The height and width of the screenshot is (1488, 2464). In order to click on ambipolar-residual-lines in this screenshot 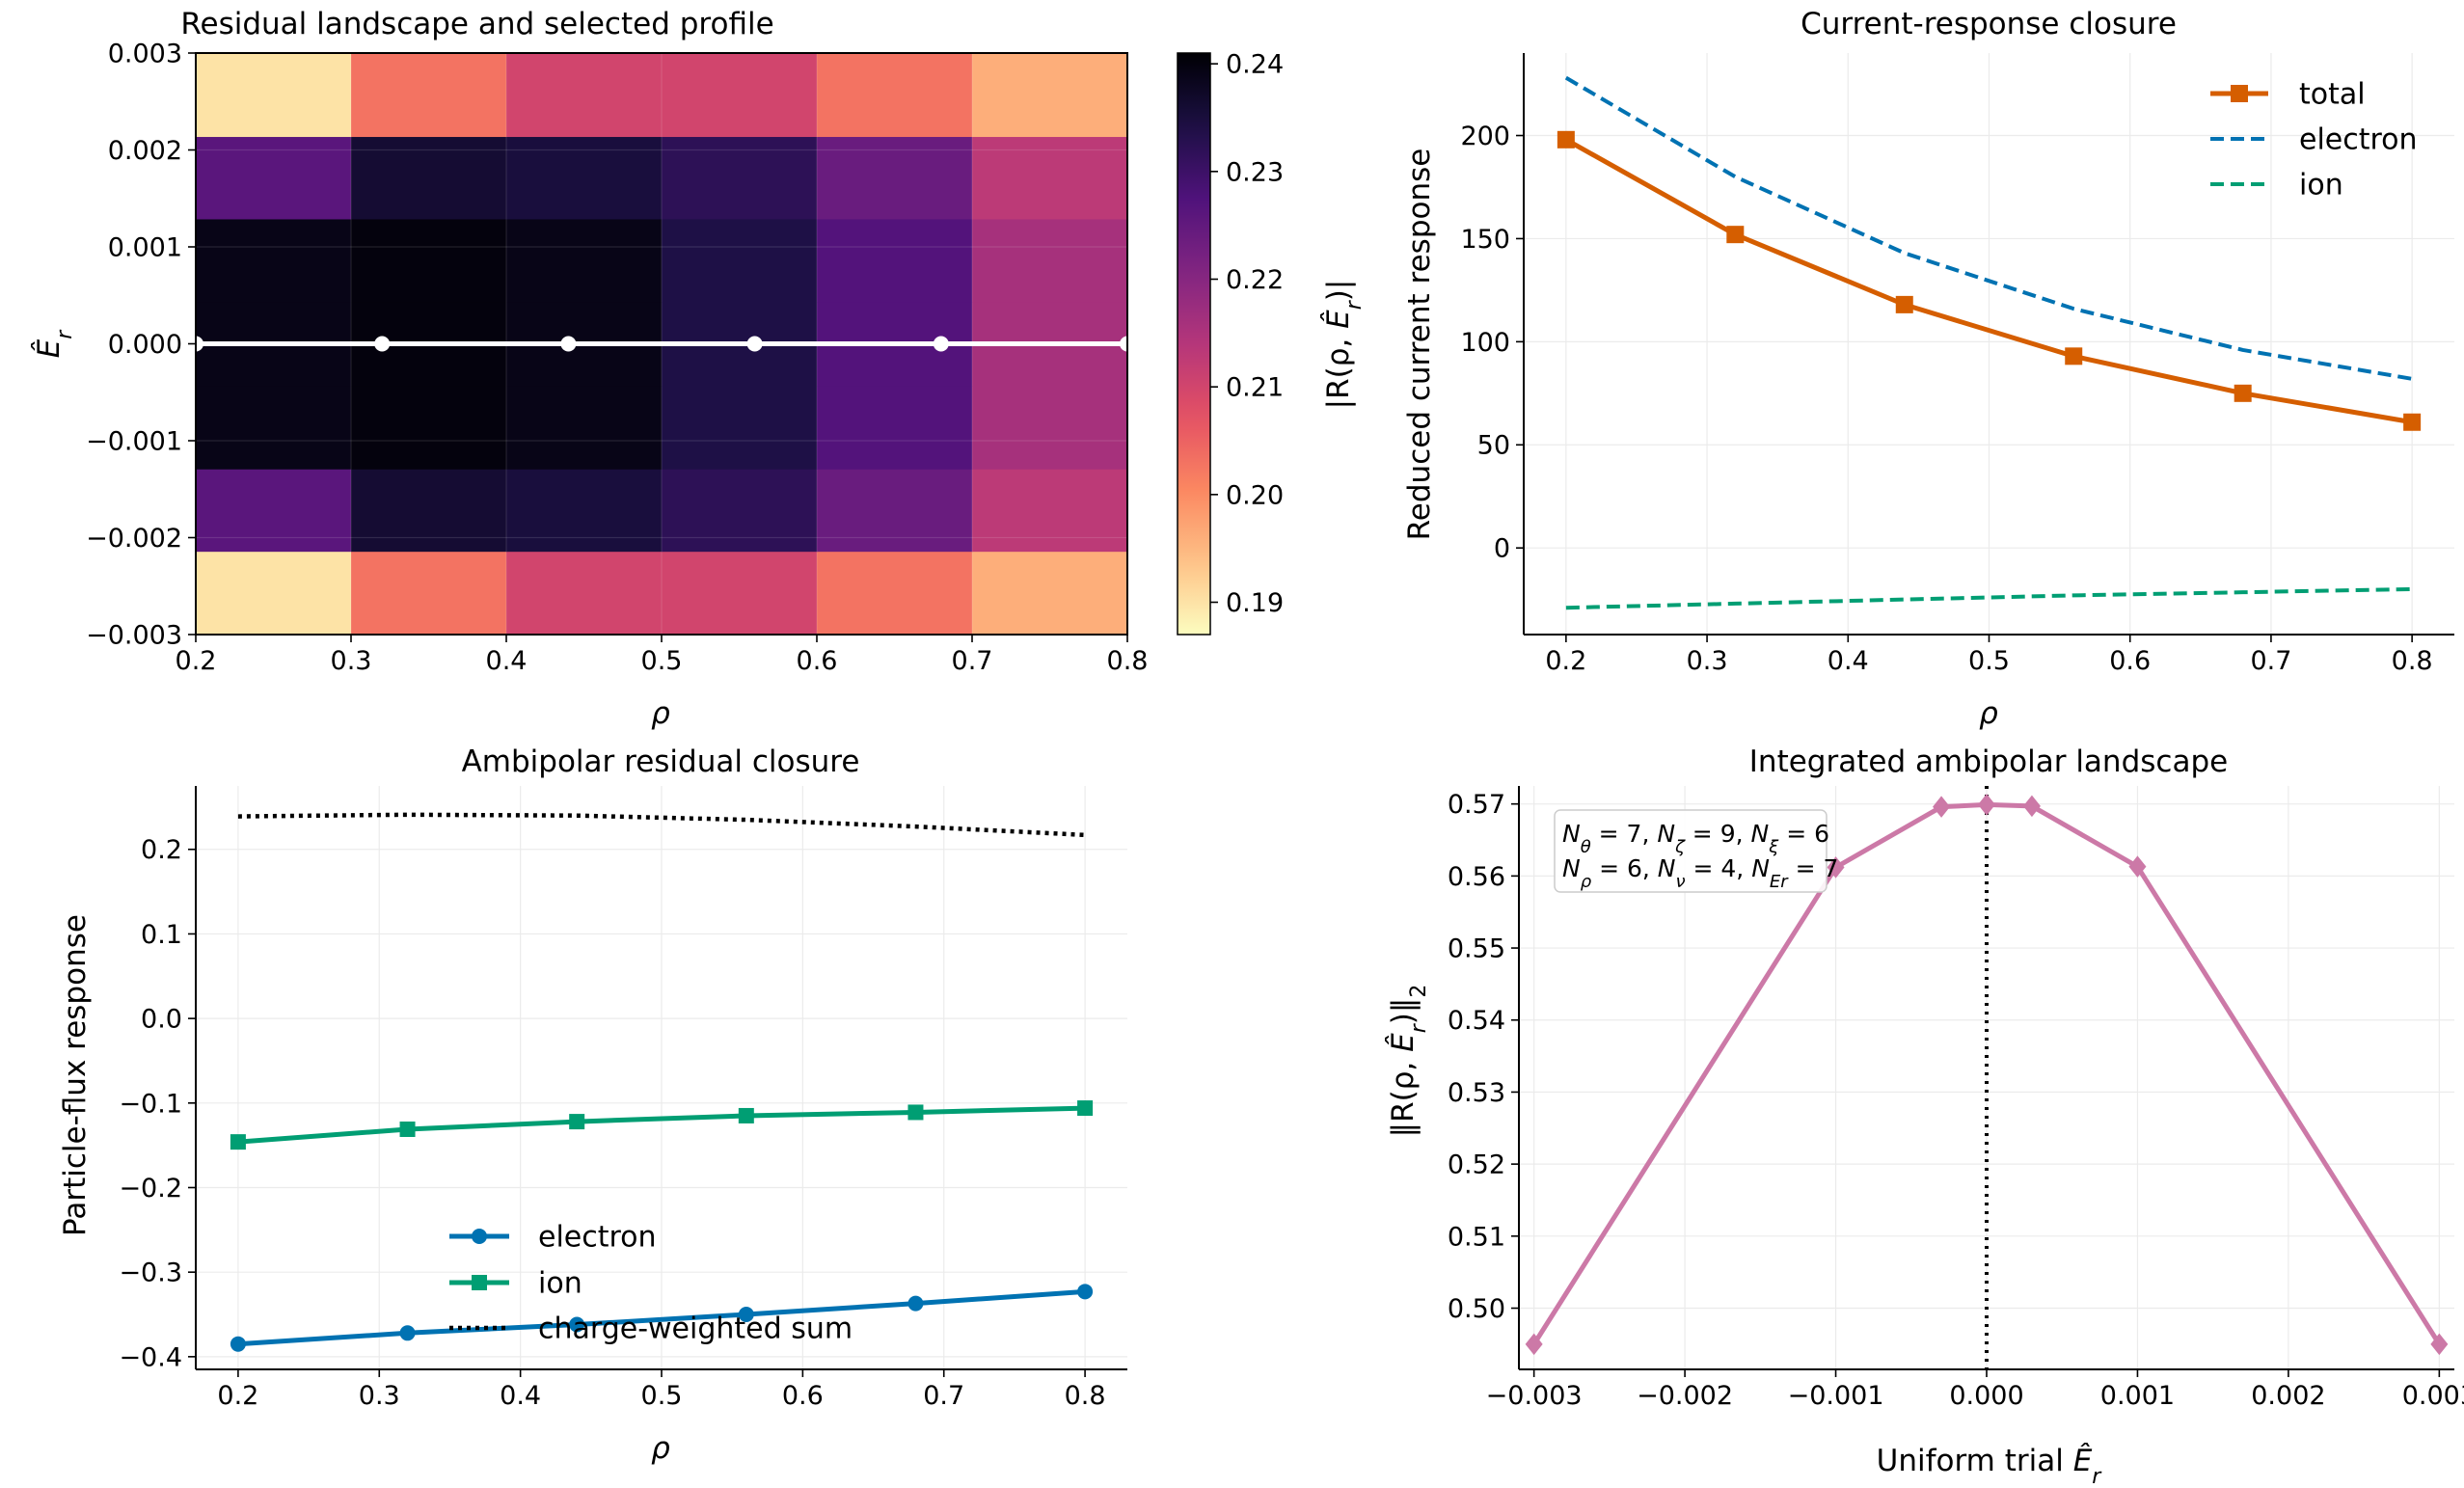, I will do `click(662, 1082)`.